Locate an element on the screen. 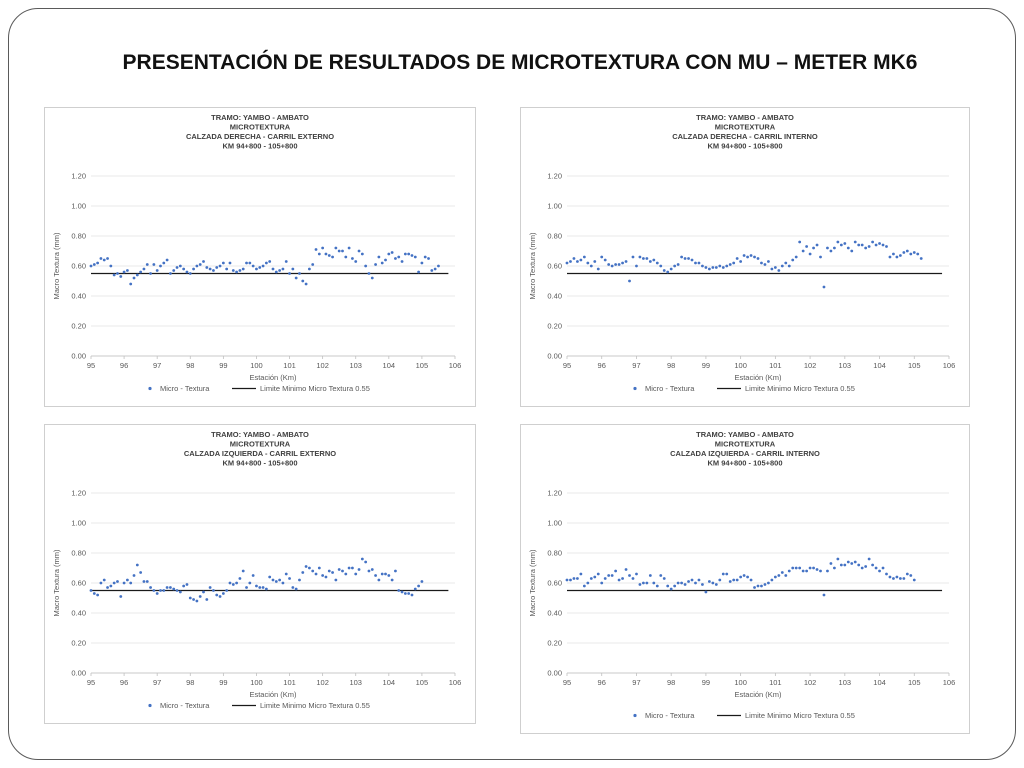 Image resolution: width=1024 pixels, height=768 pixels. legend-label-limit: Limite Minimo Micro Textura 0.55 is located at coordinates (800, 715).